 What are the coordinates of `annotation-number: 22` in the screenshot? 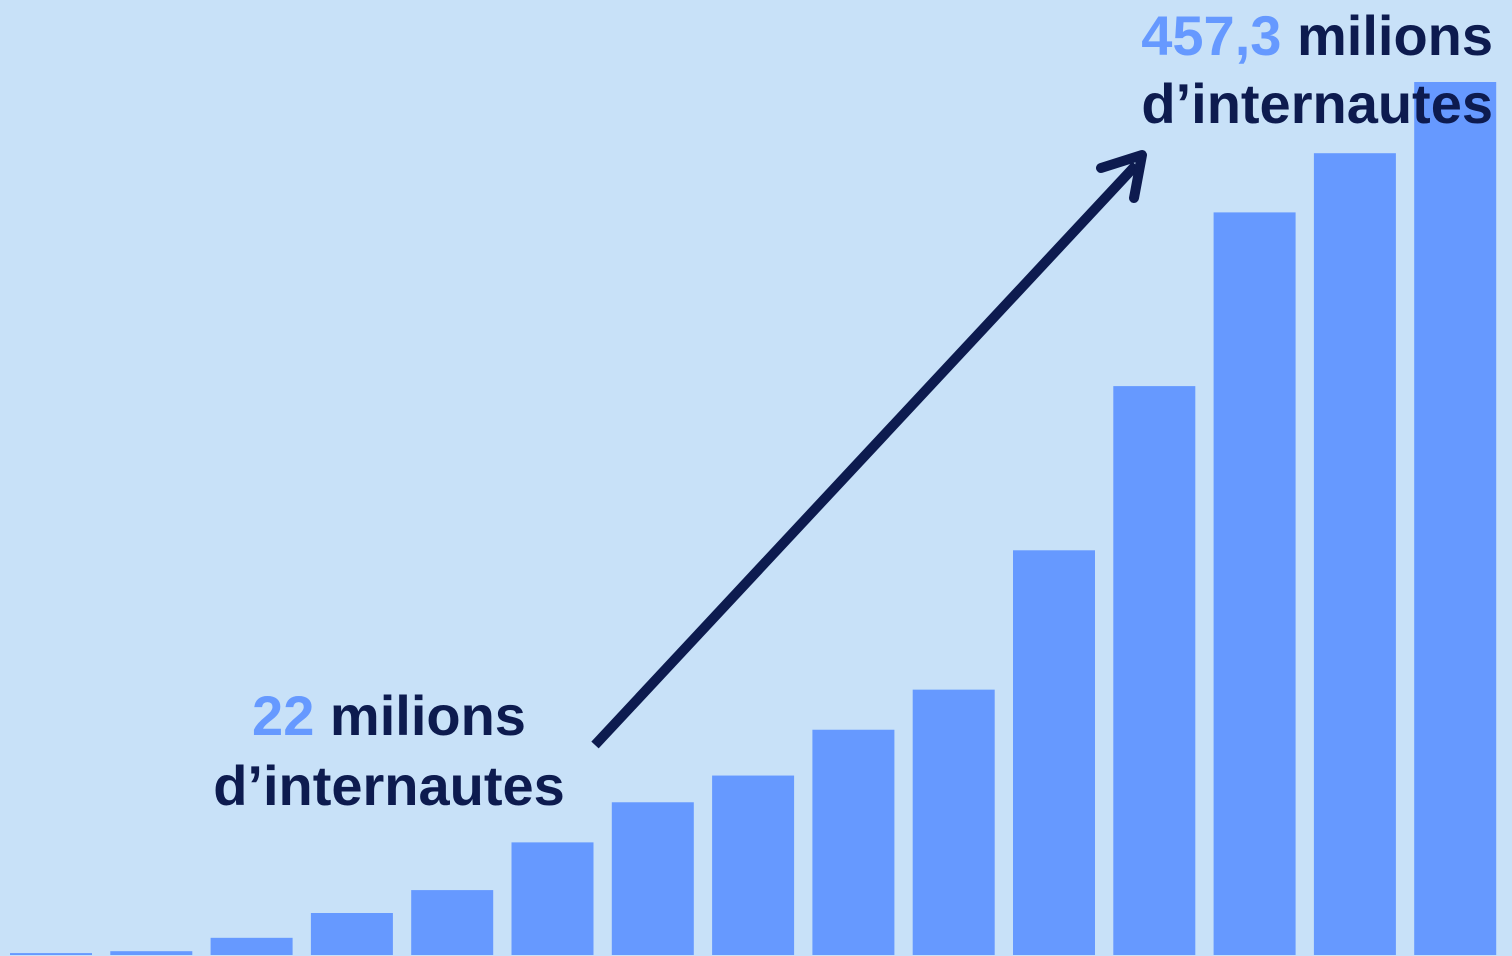 It's located at (283, 715).